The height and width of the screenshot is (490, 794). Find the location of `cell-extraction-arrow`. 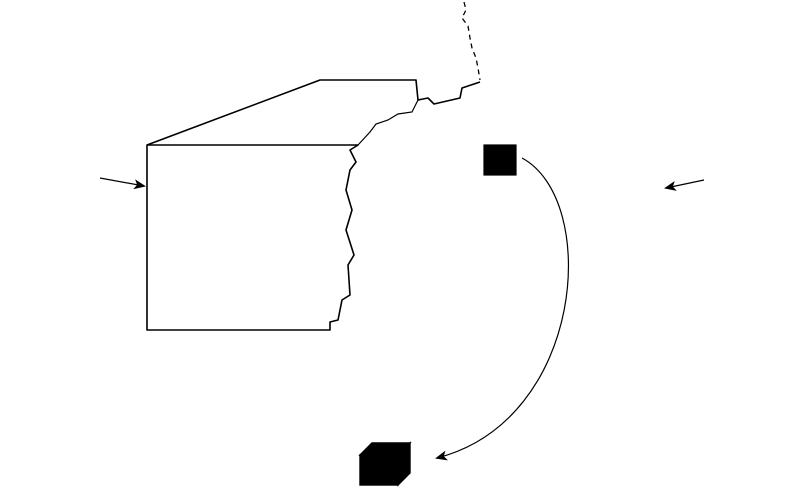

cell-extraction-arrow is located at coordinates (502, 309).